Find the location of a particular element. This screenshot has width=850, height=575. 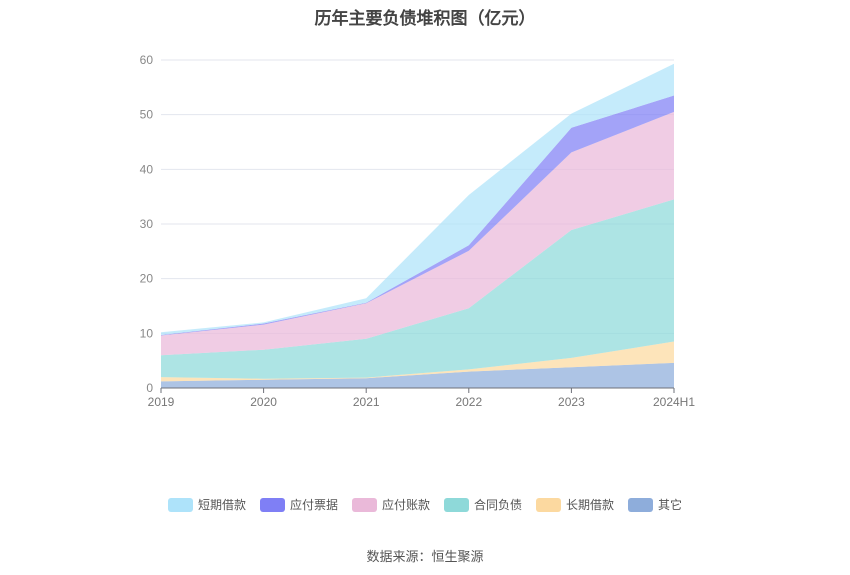

legend-label: 长期借款 is located at coordinates (590, 505).